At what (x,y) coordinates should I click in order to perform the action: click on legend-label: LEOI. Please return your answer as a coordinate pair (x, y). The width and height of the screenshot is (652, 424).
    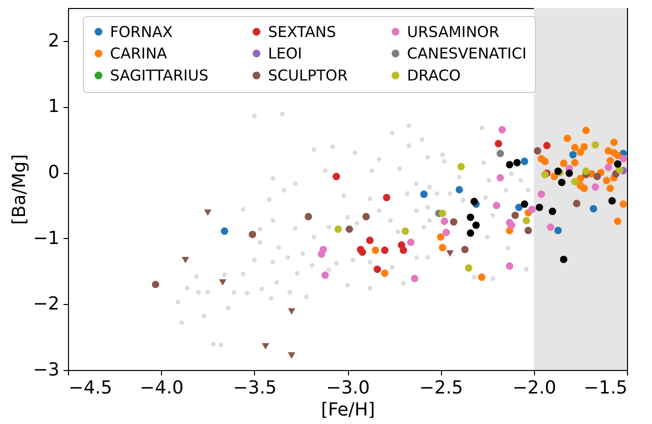
    Looking at the image, I should click on (285, 53).